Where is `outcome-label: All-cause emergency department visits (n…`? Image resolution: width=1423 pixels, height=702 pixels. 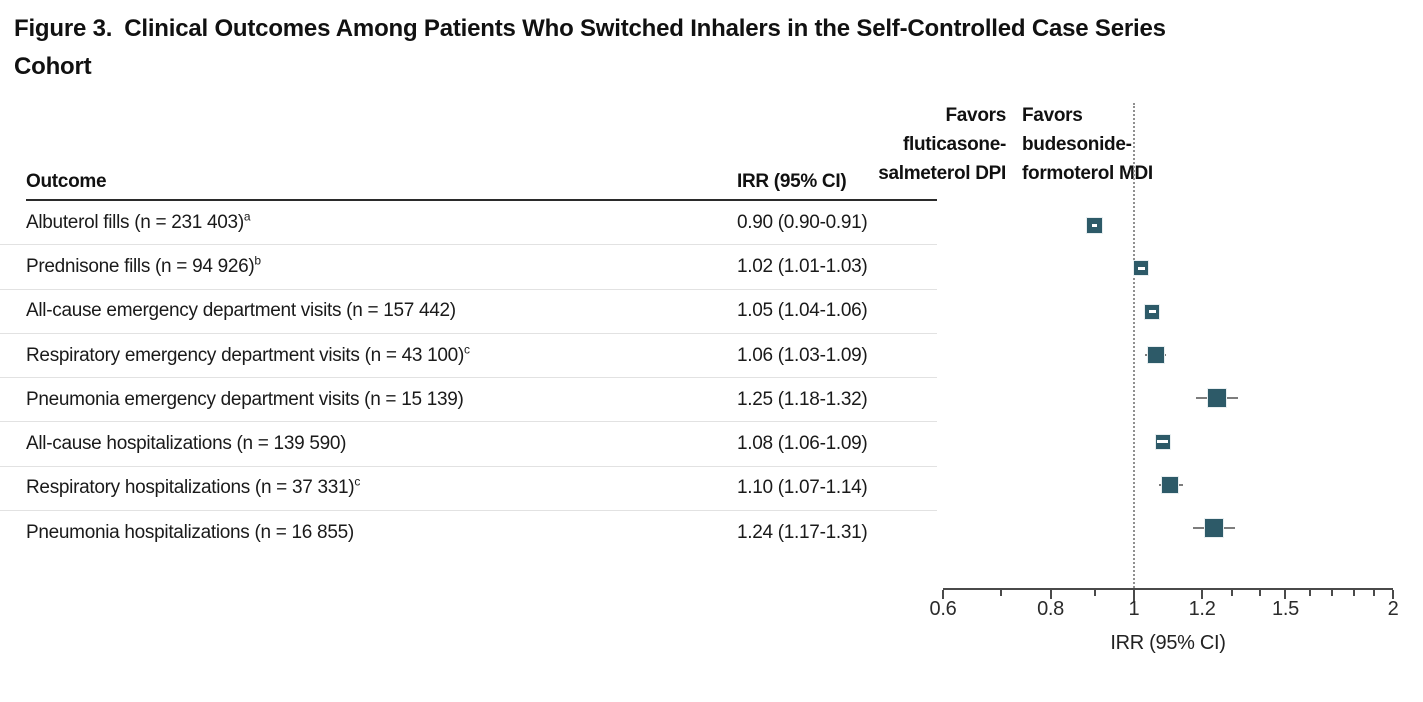
outcome-label: All-cause emergency department visits (n… is located at coordinates (241, 311).